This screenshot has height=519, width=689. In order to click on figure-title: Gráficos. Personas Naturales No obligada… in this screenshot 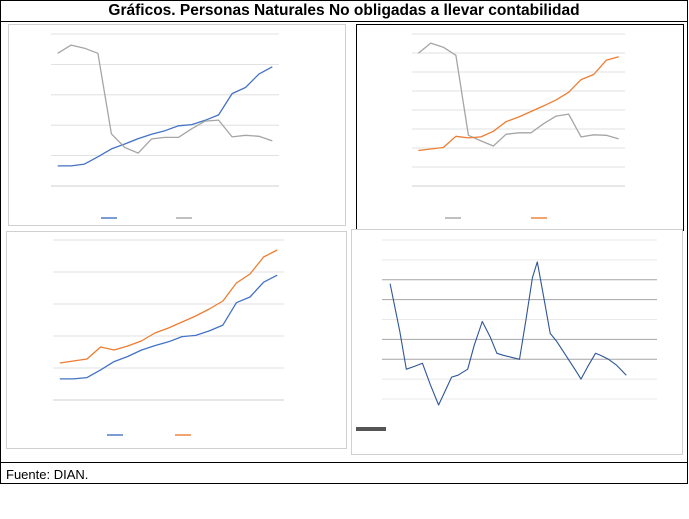, I will do `click(344, 11)`.